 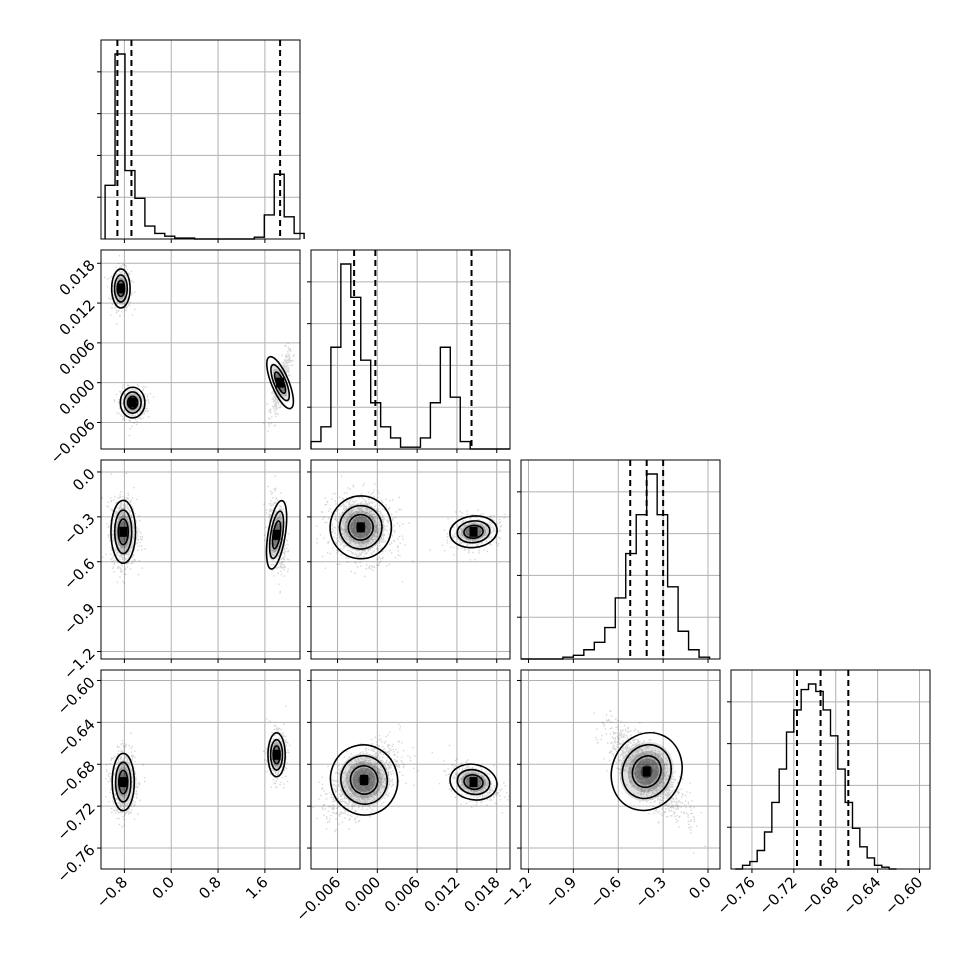 I want to click on x-tick-label: 0.8, so click(x=210, y=888).